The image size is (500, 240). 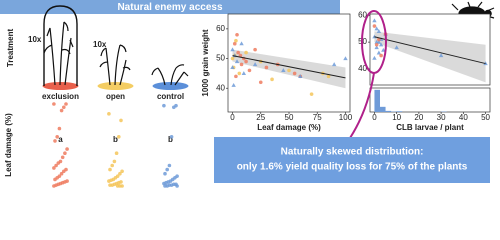 What do you see at coordinates (441, 117) in the screenshot?
I see `x-tick-label: 30` at bounding box center [441, 117].